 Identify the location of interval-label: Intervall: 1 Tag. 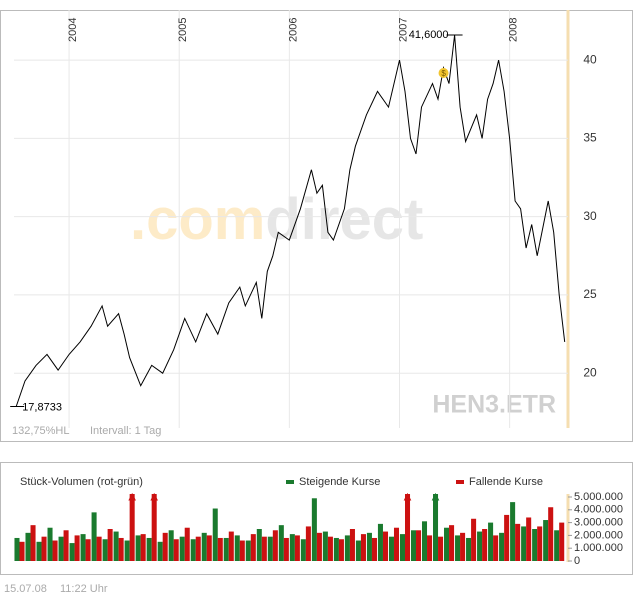
(125, 431).